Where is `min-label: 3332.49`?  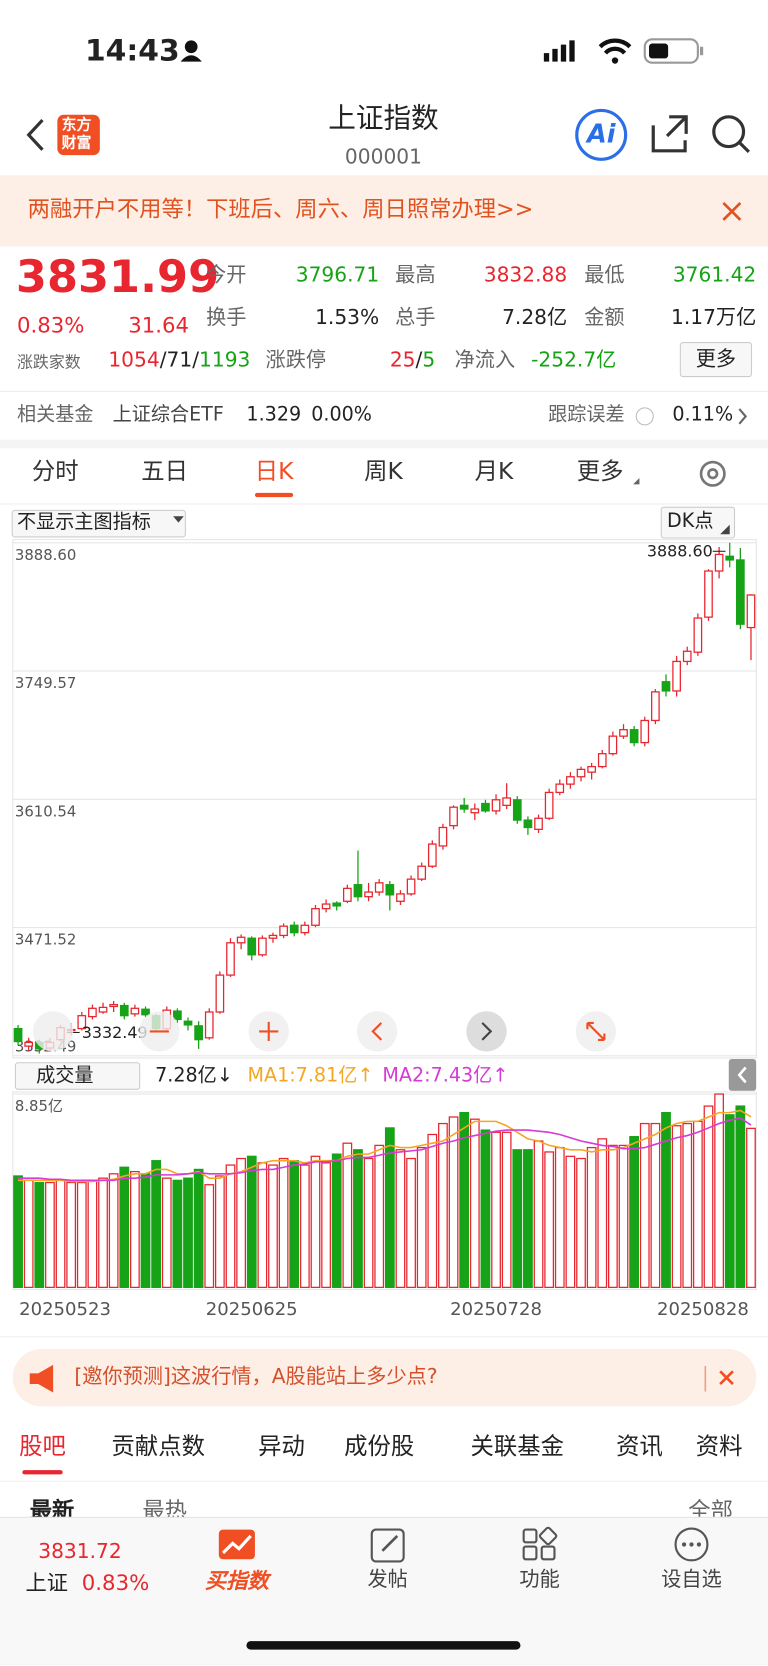
min-label: 3332.49 is located at coordinates (115, 1032).